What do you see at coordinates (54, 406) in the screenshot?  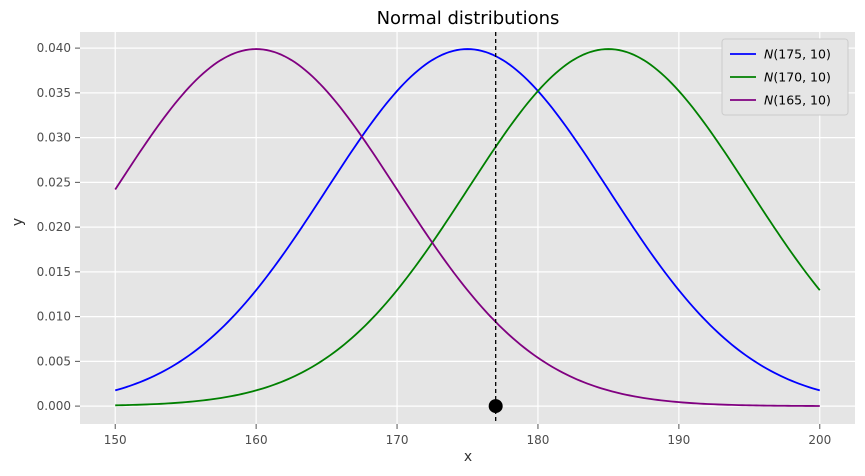 I see `y-tick-label: 0.000` at bounding box center [54, 406].